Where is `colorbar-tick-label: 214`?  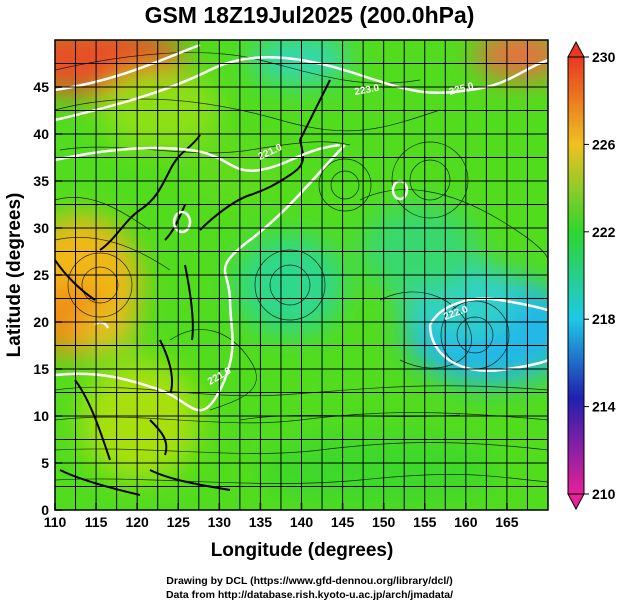
colorbar-tick-label: 214 is located at coordinates (604, 407).